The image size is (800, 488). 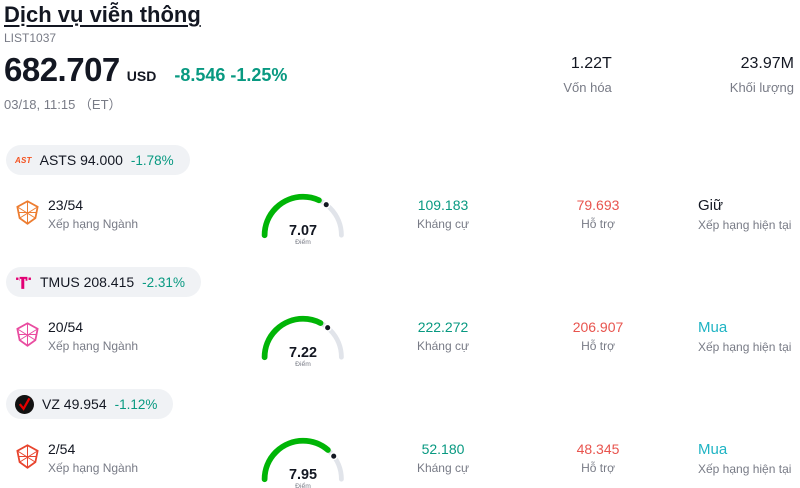 I want to click on score-value: 7.22, so click(x=303, y=353).